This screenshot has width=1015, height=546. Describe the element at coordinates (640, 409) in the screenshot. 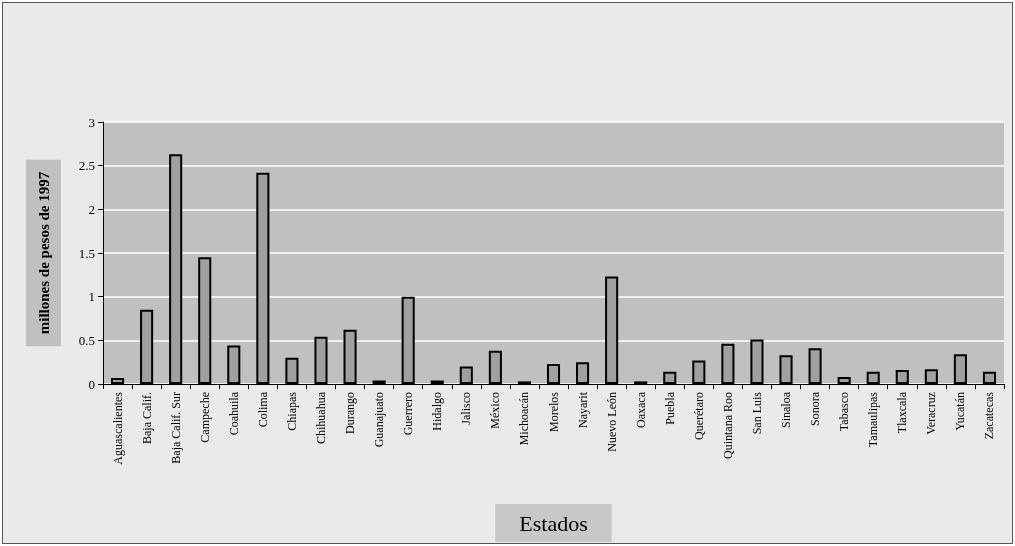

I see `x-tick-label: Oaxaca` at that location.